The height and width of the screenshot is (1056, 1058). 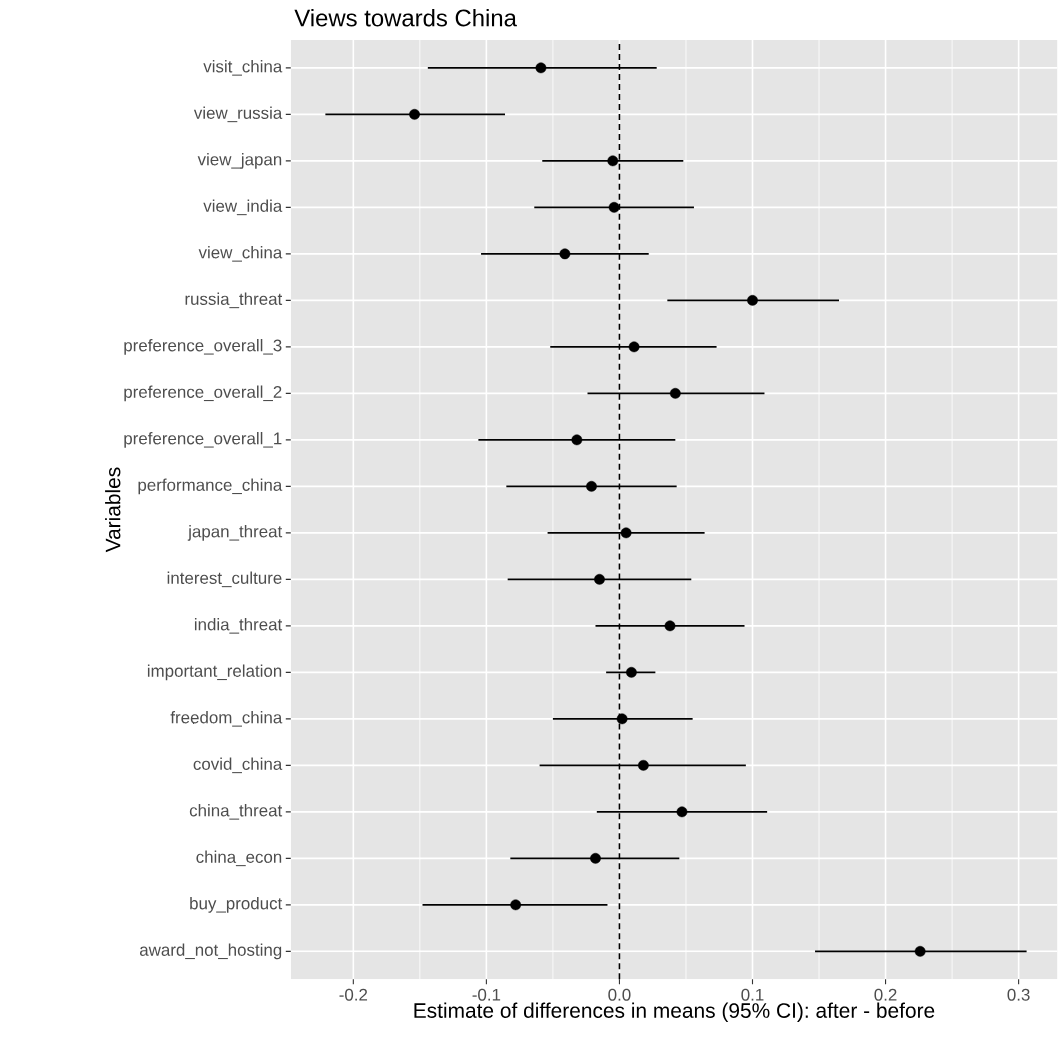 I want to click on y-tick-label: view_russia, so click(x=238, y=114).